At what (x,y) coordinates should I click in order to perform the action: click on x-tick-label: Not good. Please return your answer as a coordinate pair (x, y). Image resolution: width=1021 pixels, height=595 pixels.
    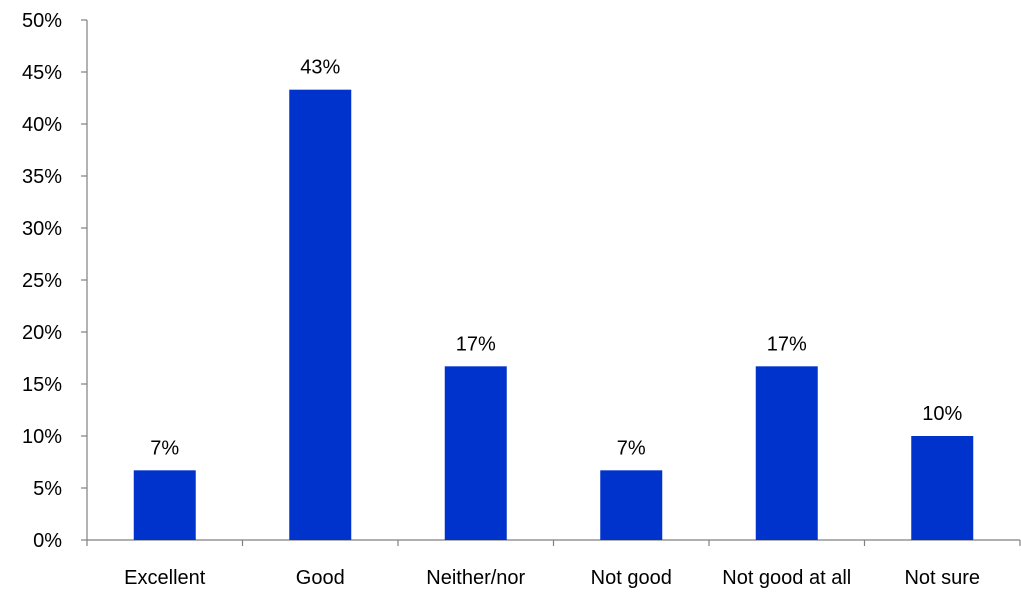
    Looking at the image, I should click on (631, 578).